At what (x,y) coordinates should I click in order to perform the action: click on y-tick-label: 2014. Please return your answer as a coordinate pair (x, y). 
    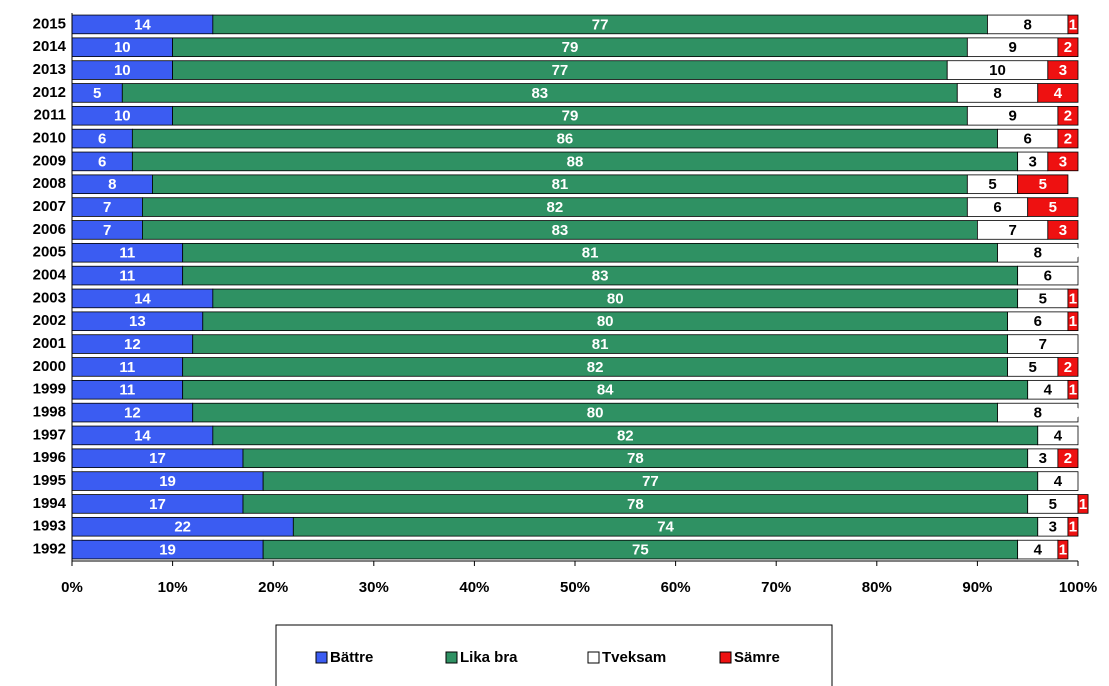
    Looking at the image, I should click on (50, 46).